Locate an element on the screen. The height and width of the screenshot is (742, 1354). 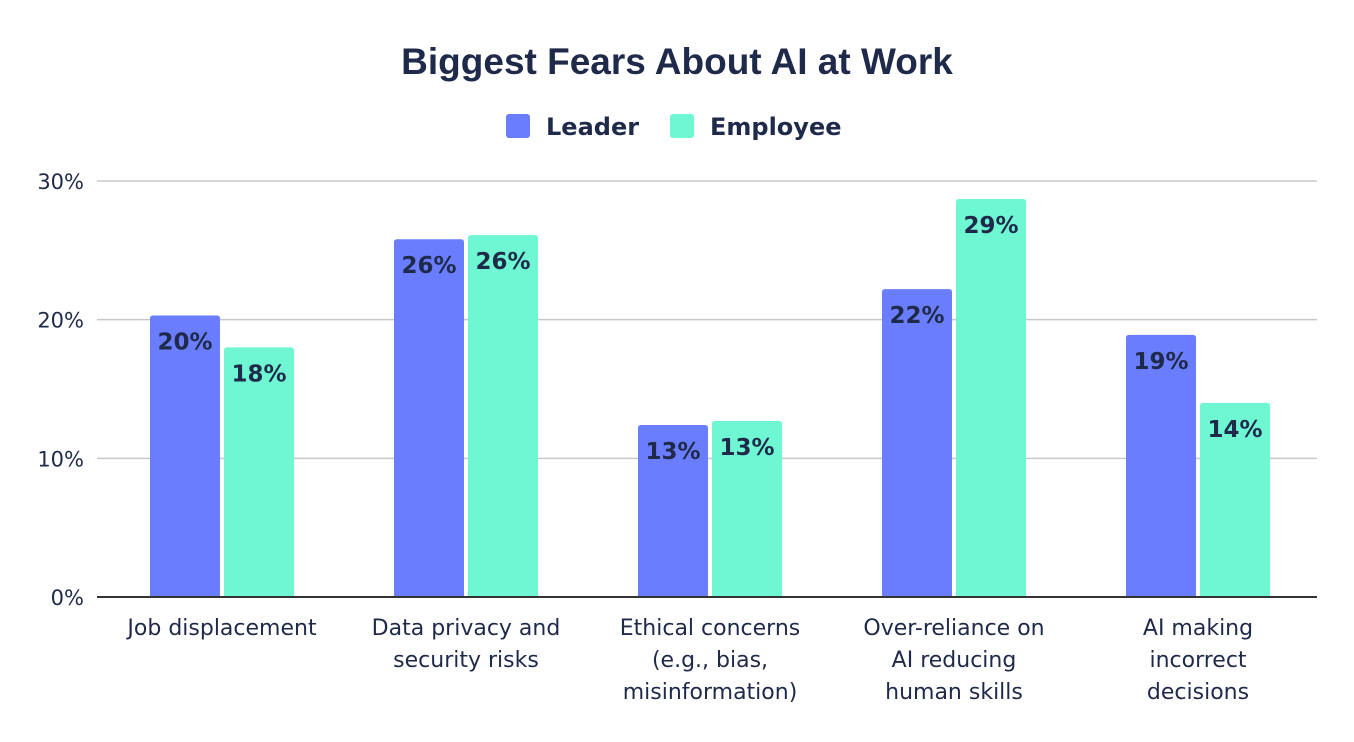
chart-title: Biggest Fears About AI at Work is located at coordinates (677, 61).